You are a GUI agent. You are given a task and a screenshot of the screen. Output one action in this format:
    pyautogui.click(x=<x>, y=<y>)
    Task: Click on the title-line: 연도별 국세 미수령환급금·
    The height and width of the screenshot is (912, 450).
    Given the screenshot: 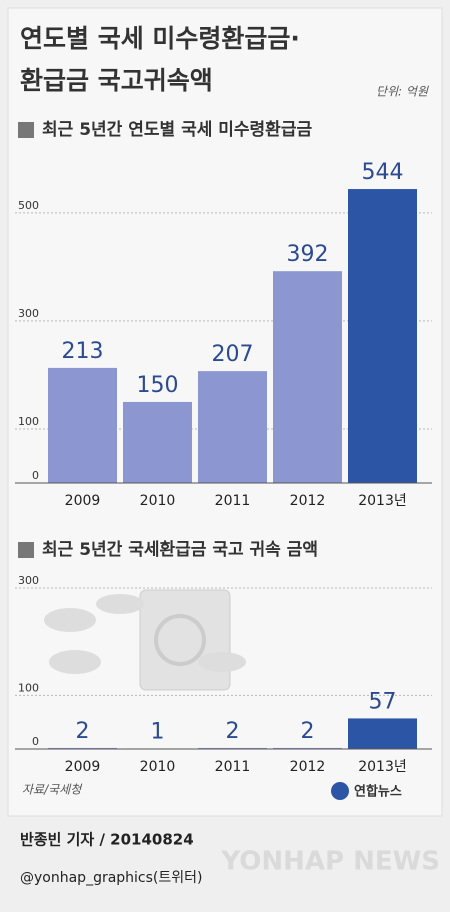 What is the action you would take?
    pyautogui.click(x=160, y=38)
    